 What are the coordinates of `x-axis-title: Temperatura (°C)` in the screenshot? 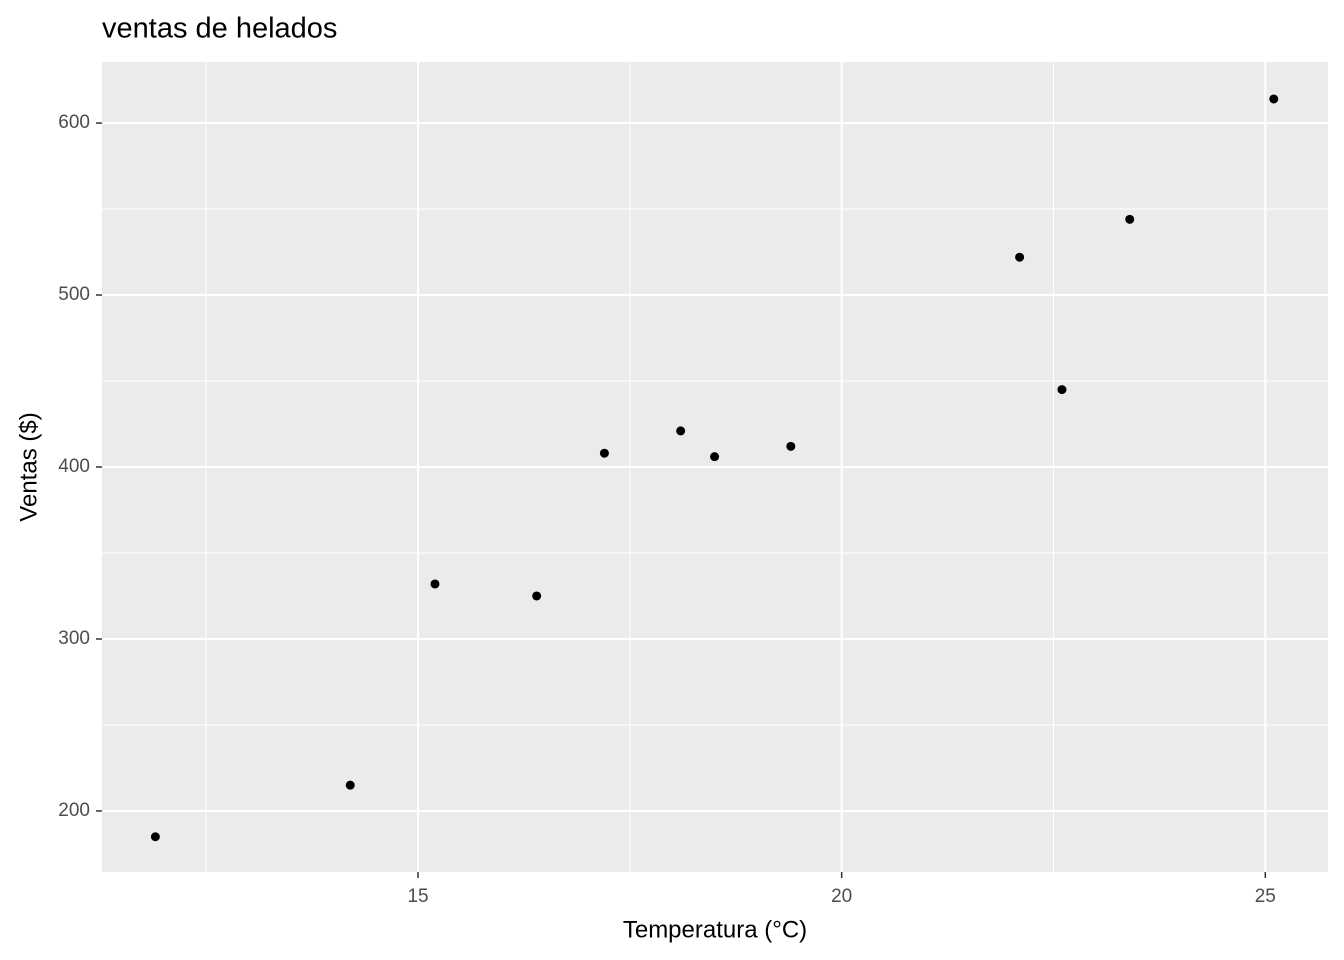 It's located at (715, 929).